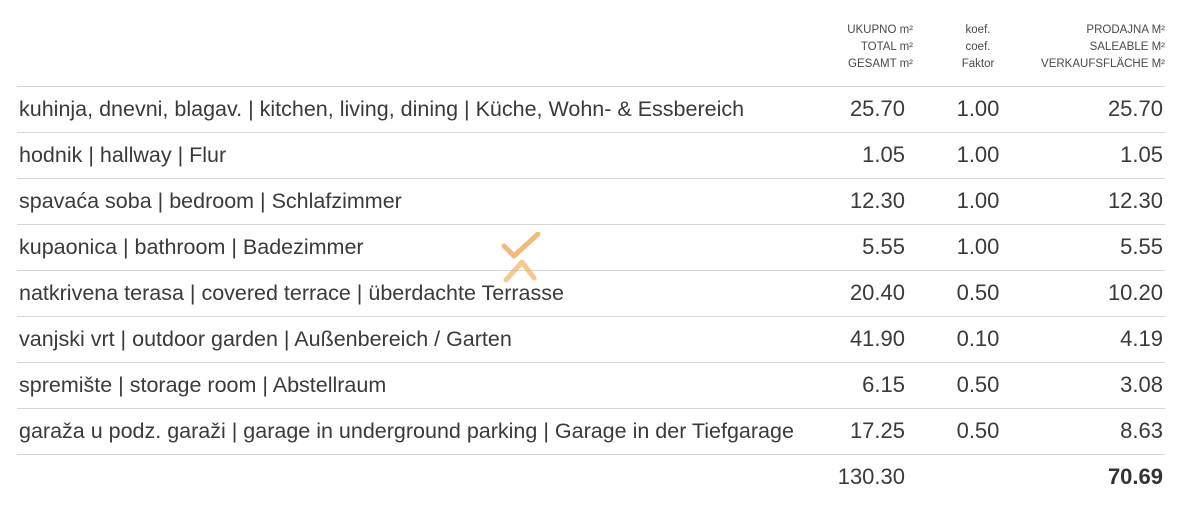 Image resolution: width=1200 pixels, height=524 pixels. Describe the element at coordinates (203, 385) in the screenshot. I see `room-name: spremište | storage room | Abstellraum` at that location.